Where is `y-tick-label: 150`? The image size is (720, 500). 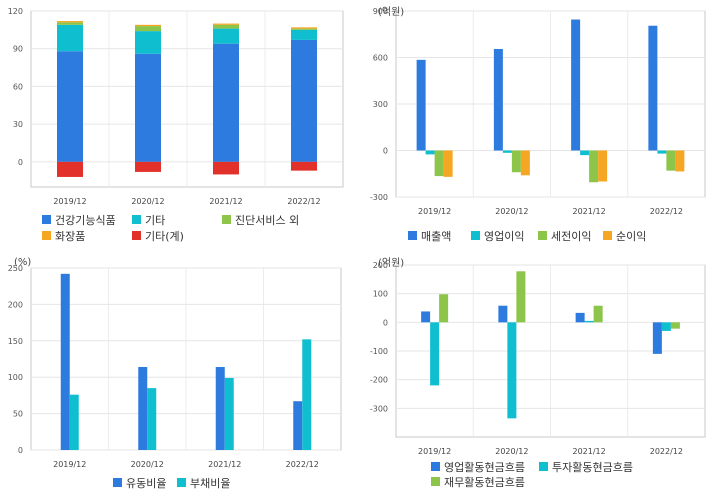 y-tick-label: 150 is located at coordinates (15, 341).